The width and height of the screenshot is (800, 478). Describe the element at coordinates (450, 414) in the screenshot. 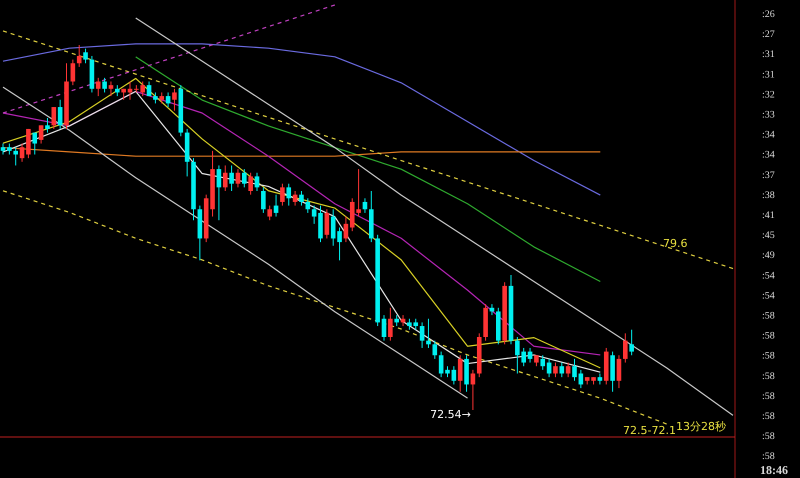

I see `annotation: 72.54→` at that location.